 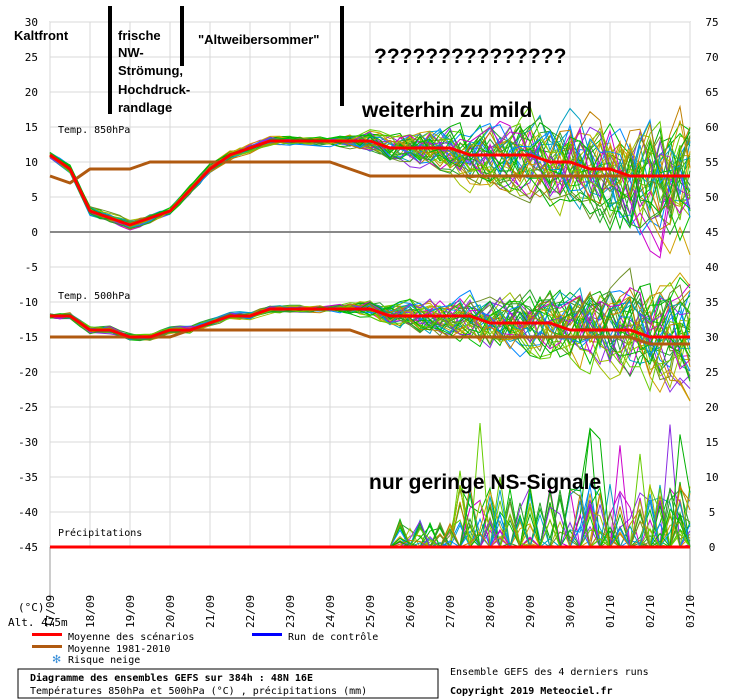 I want to click on y-left-tick-label: -40, so click(x=28, y=512).